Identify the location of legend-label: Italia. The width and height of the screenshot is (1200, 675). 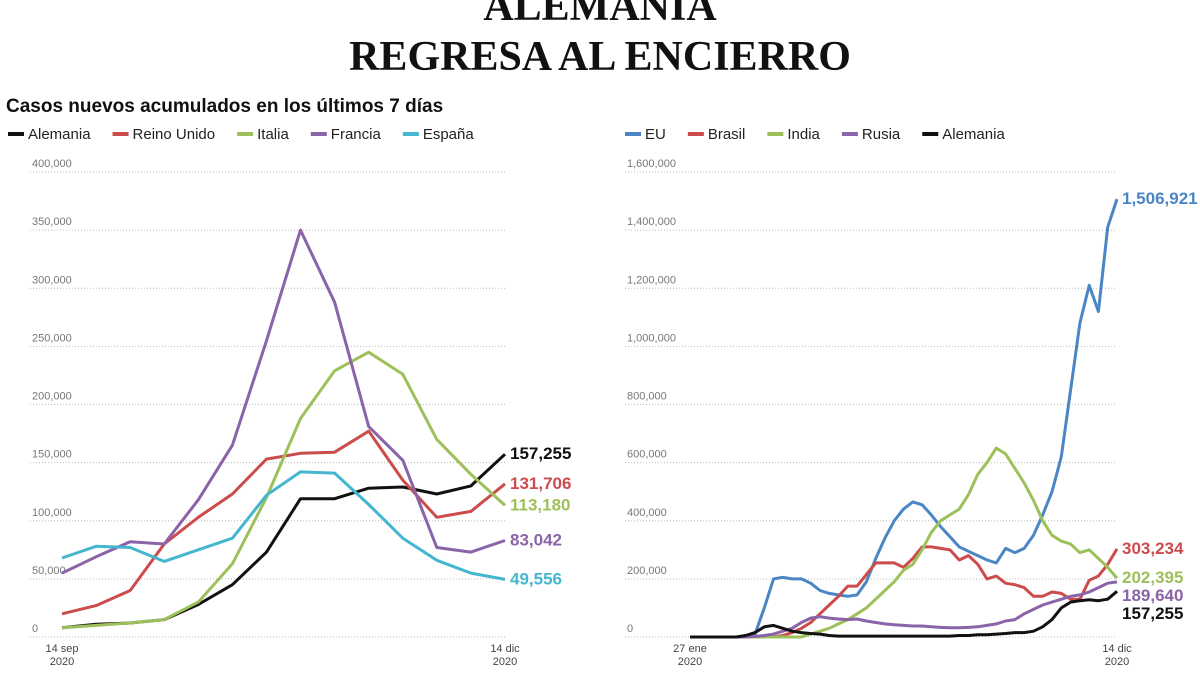
(273, 134).